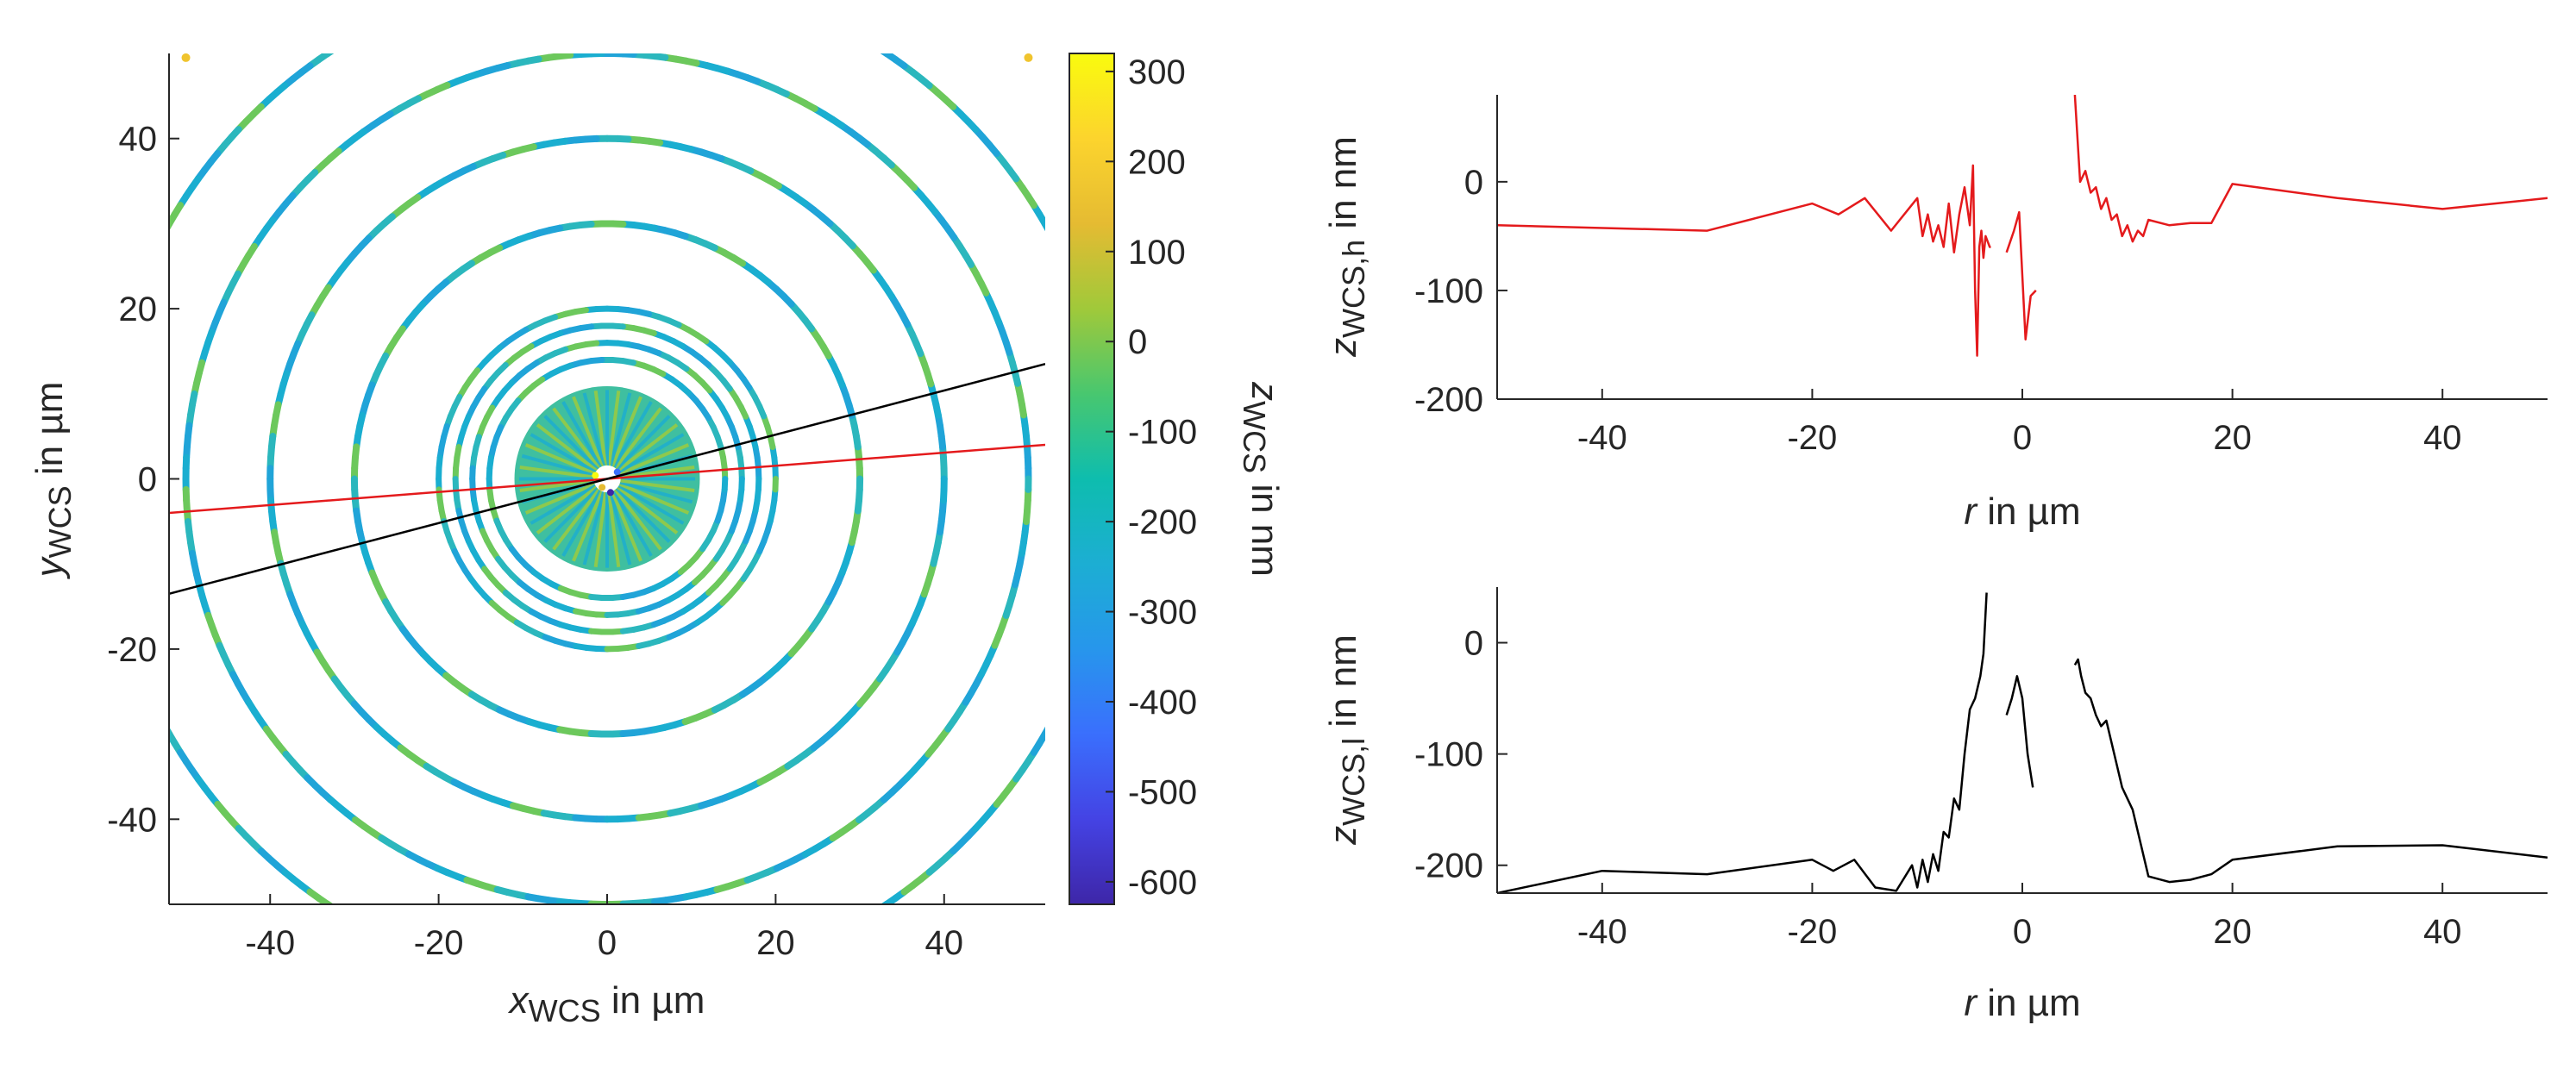 This screenshot has height=1075, width=2576. I want to click on colorbar-tick-label: 0, so click(1137, 342).